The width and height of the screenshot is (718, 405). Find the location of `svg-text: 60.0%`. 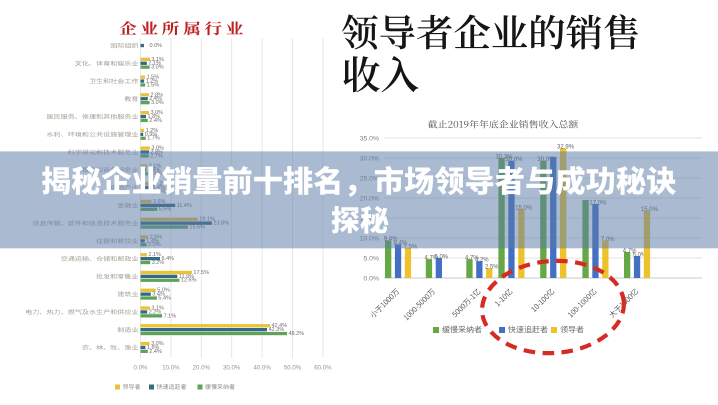

svg-text: 60.0% is located at coordinates (323, 368).